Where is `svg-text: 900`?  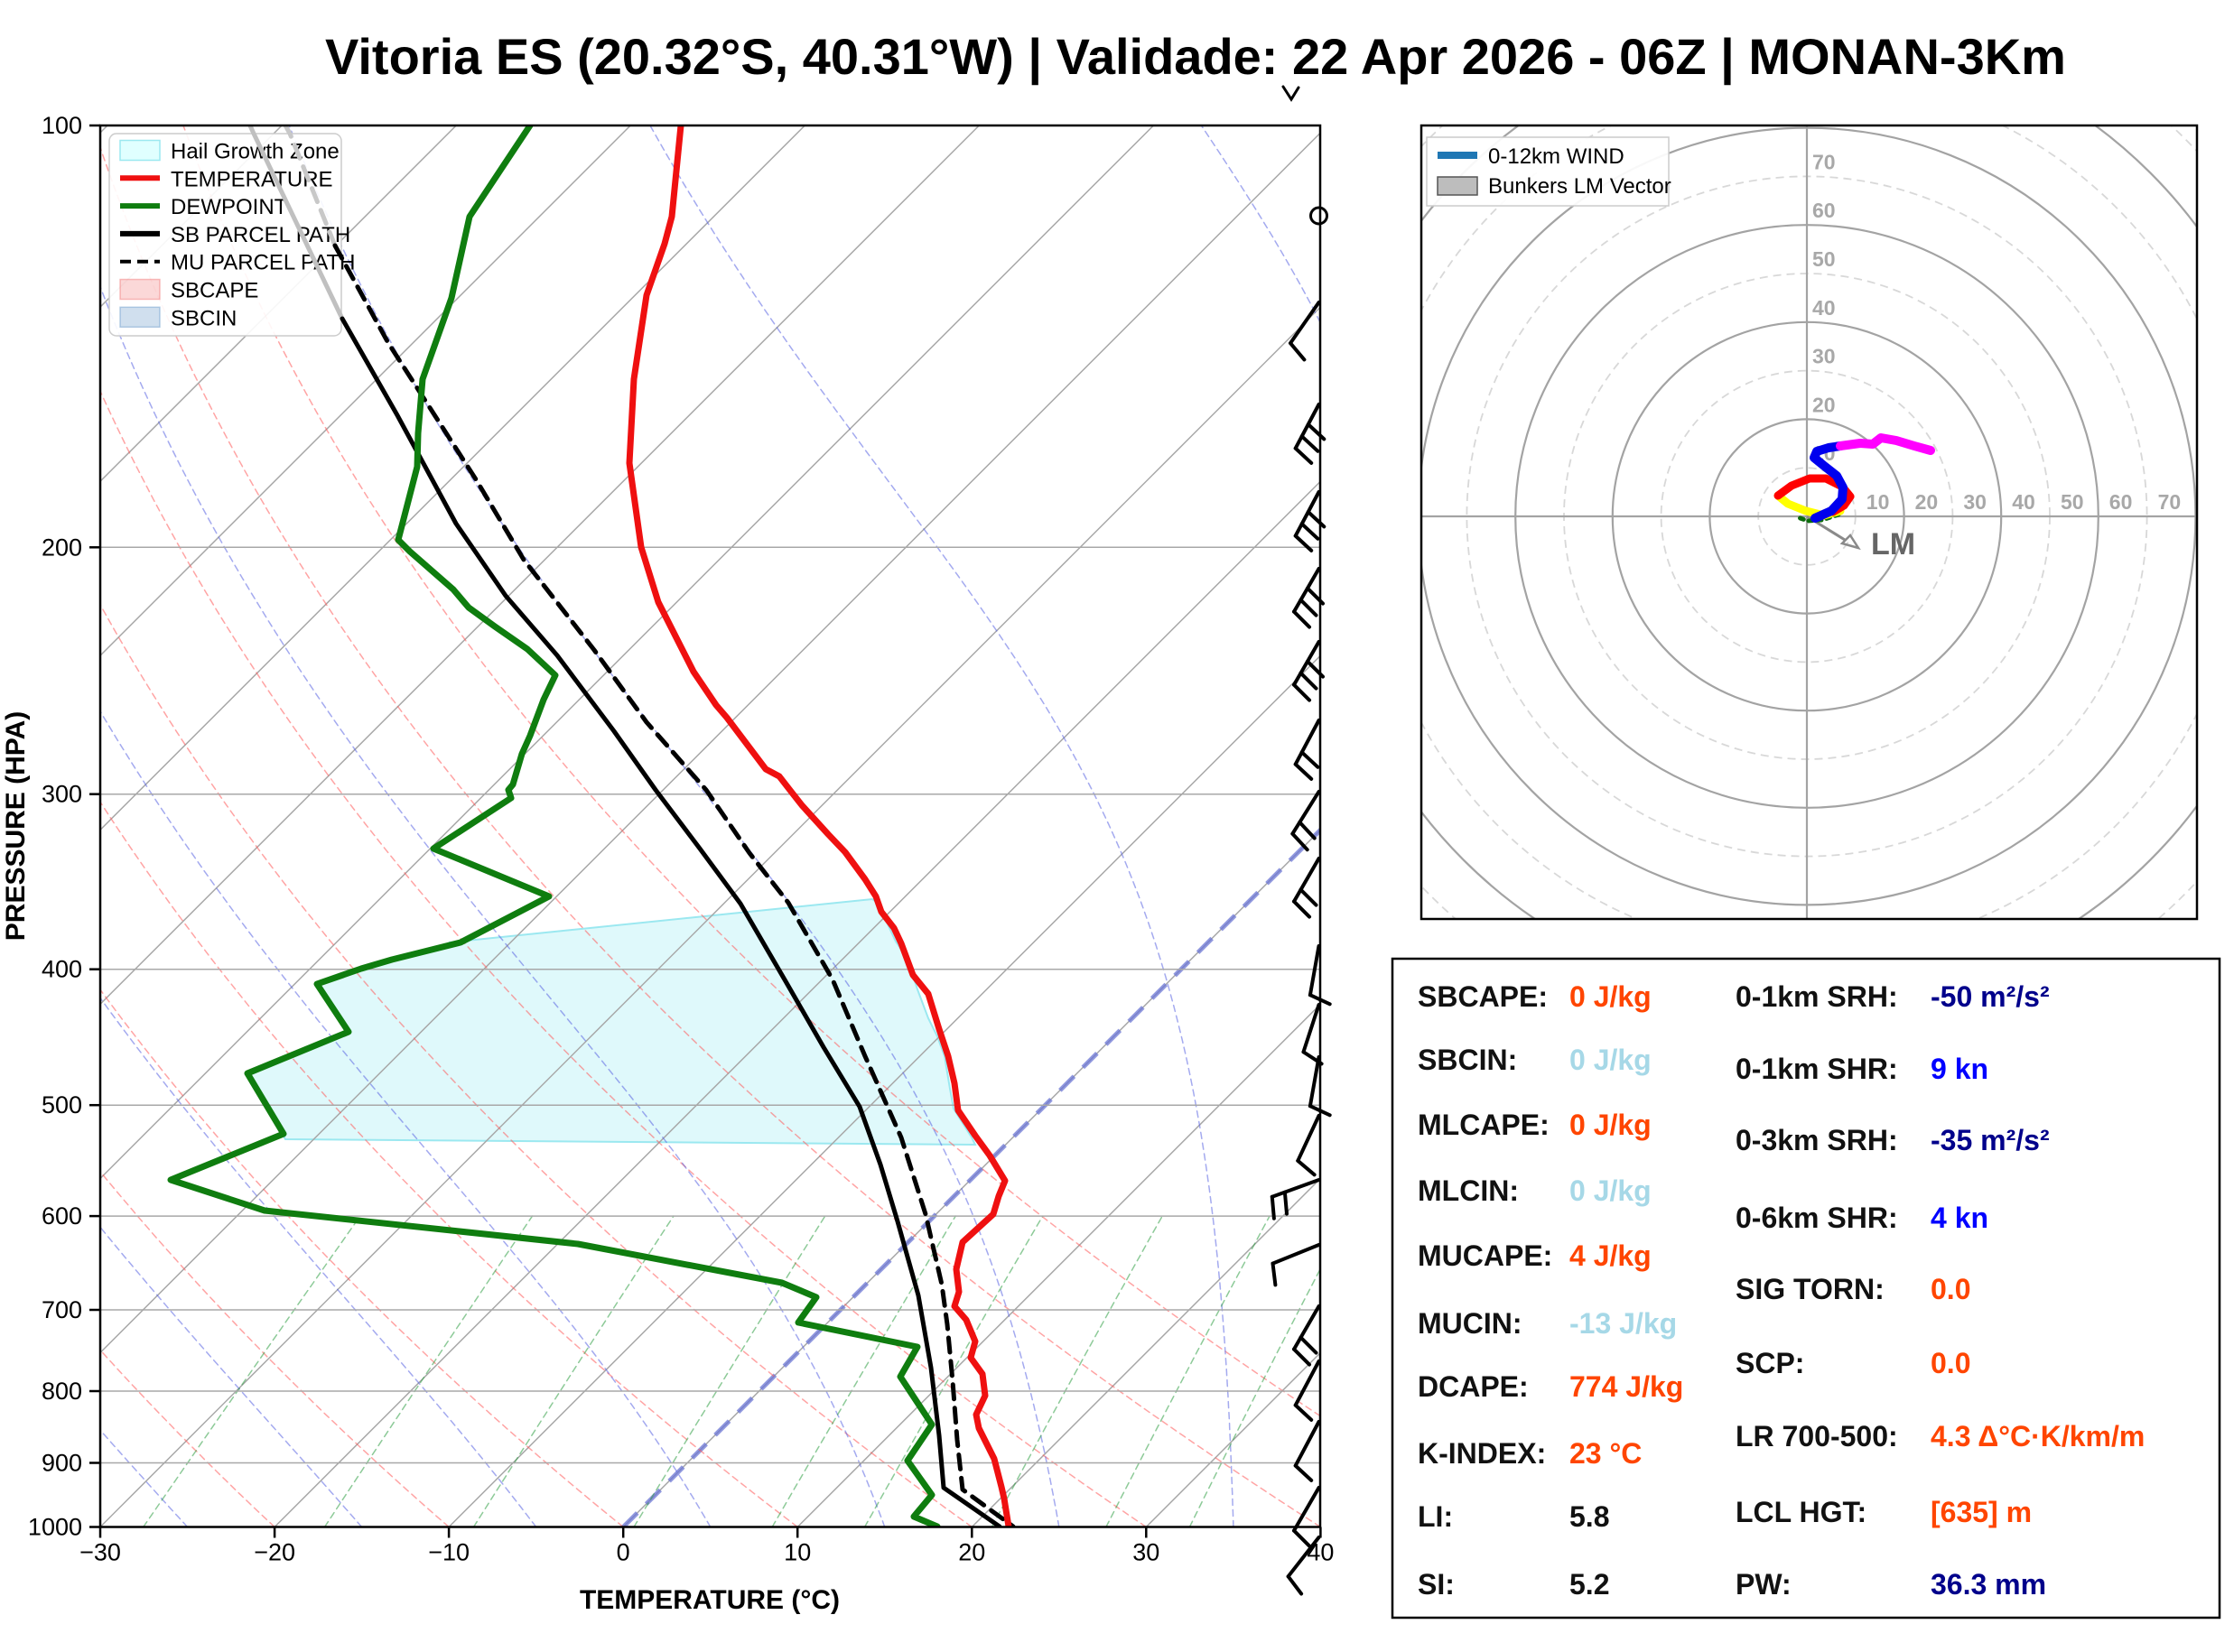
svg-text: 900 is located at coordinates (62, 1463).